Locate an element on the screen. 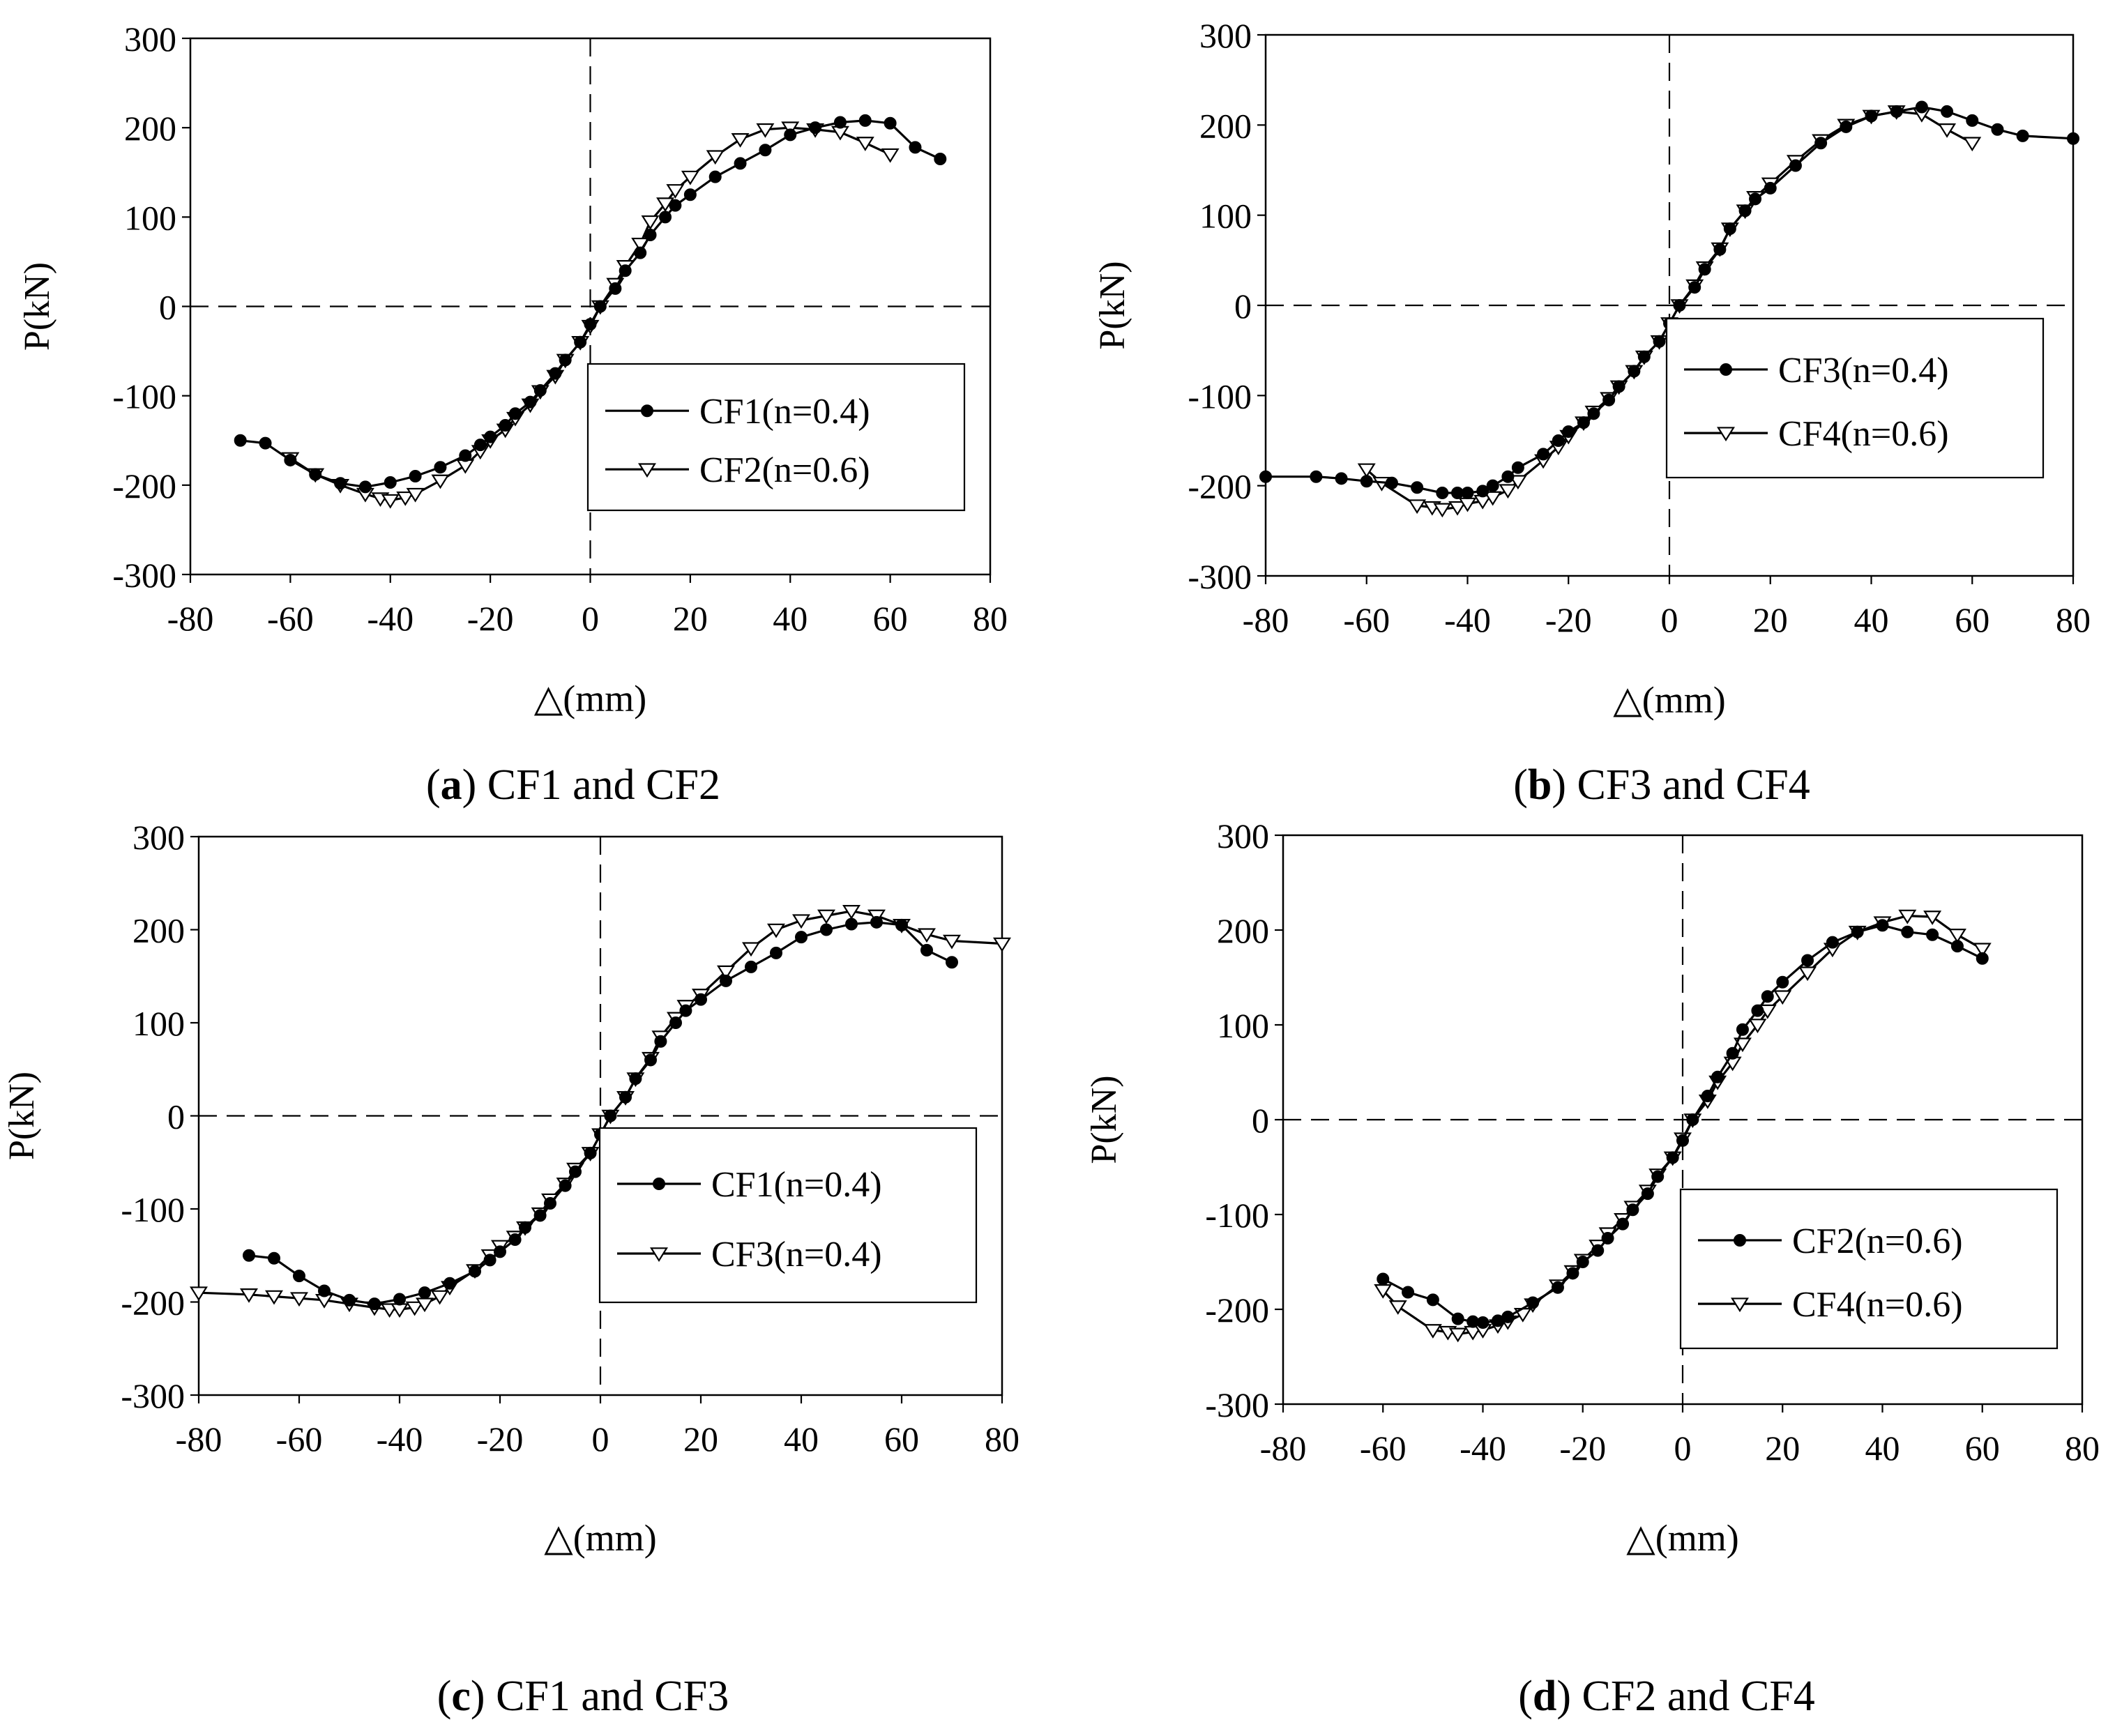 This screenshot has height=1736, width=2115. x-tick-label: 80 is located at coordinates (2073, 620).